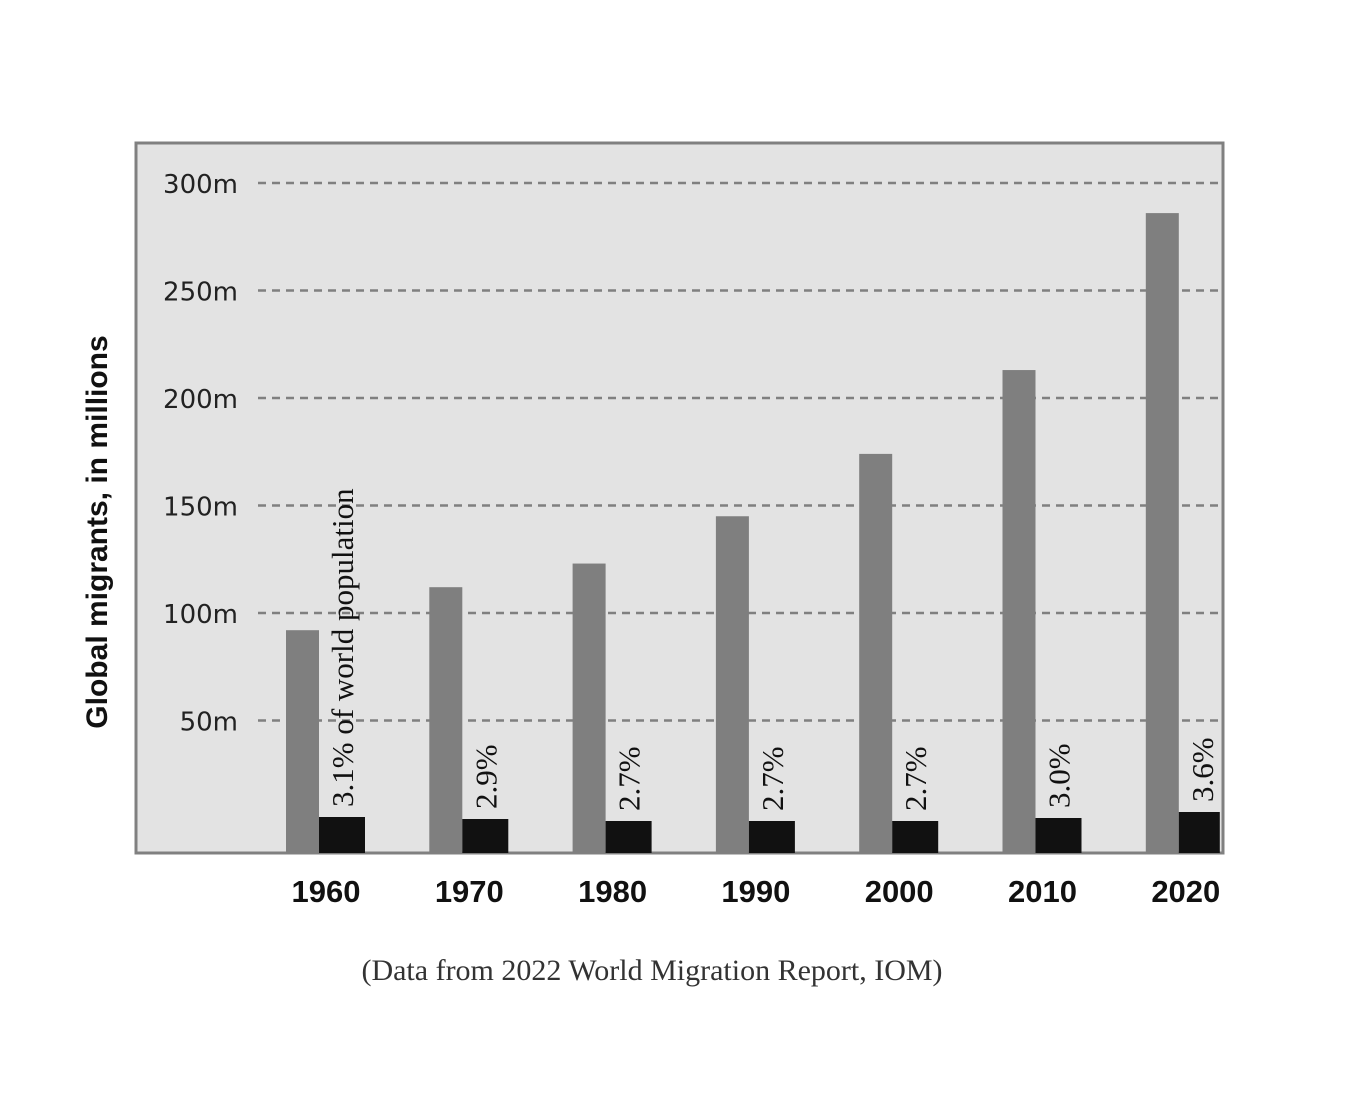 This screenshot has height=1106, width=1346. What do you see at coordinates (342, 835) in the screenshot?
I see `percent-bar-1960` at bounding box center [342, 835].